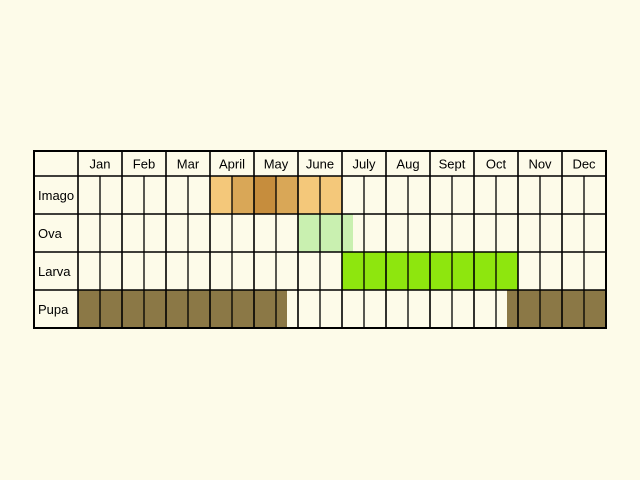 The width and height of the screenshot is (640, 480). What do you see at coordinates (452, 164) in the screenshot?
I see `month-label-sept: Sept` at bounding box center [452, 164].